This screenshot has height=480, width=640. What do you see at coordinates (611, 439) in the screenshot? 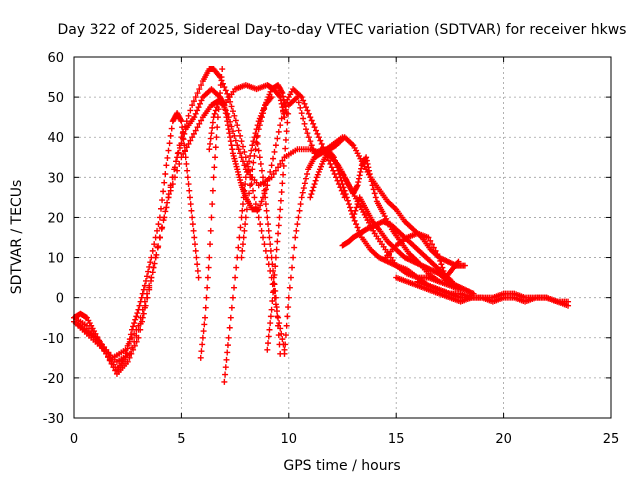
I see `x-tick-label: 25` at bounding box center [611, 439].